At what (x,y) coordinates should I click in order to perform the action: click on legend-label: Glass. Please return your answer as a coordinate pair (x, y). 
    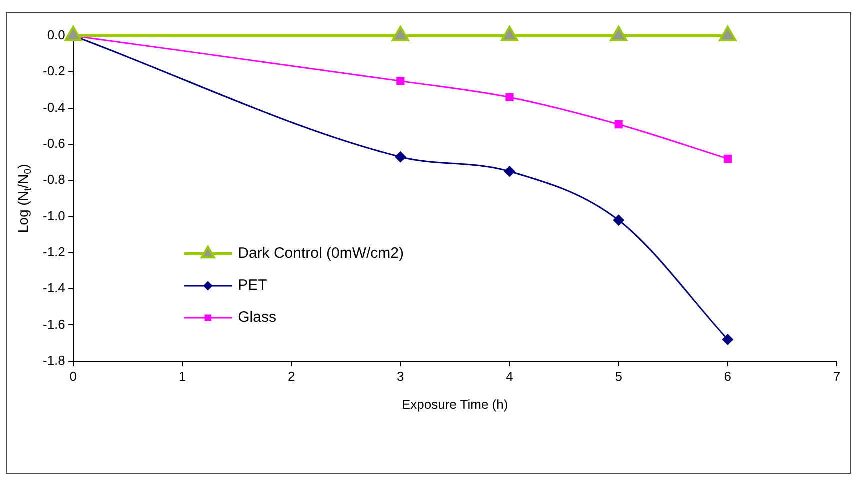
    Looking at the image, I should click on (257, 317).